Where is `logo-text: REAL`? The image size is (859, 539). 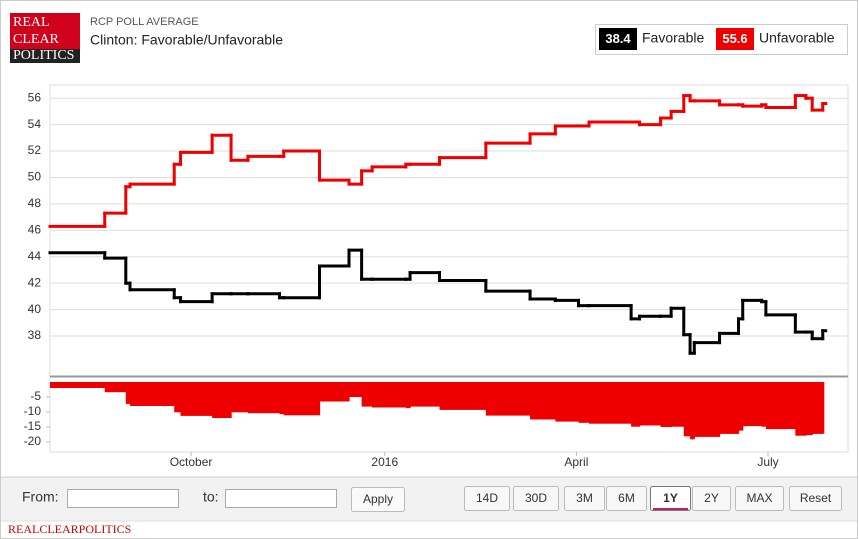 logo-text: REAL is located at coordinates (31, 22).